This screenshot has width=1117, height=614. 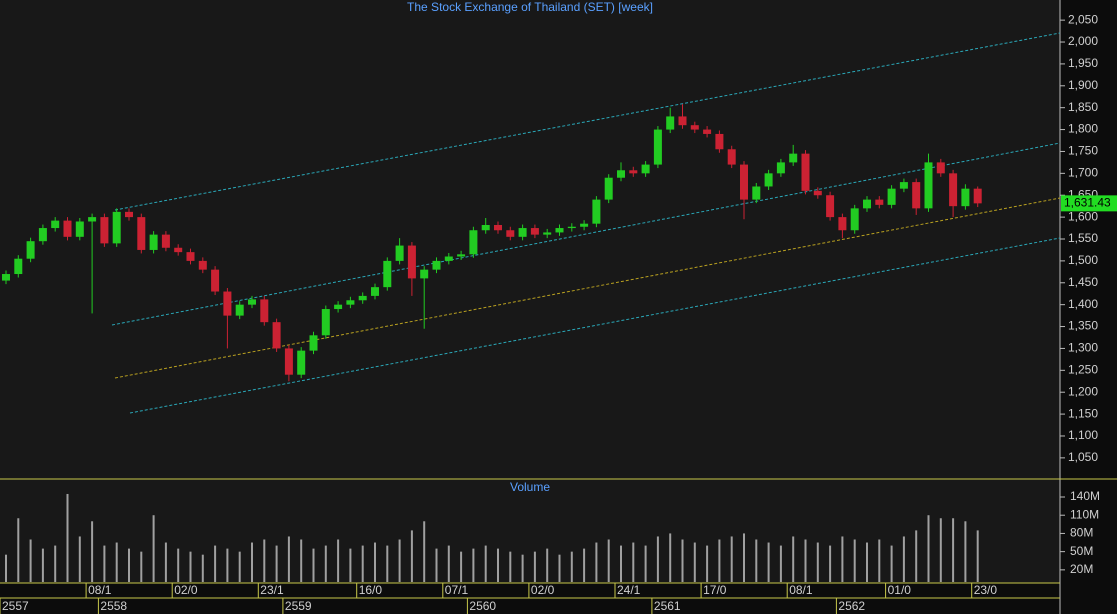 What do you see at coordinates (1083, 63) in the screenshot?
I see `y-tick-label: 1,950` at bounding box center [1083, 63].